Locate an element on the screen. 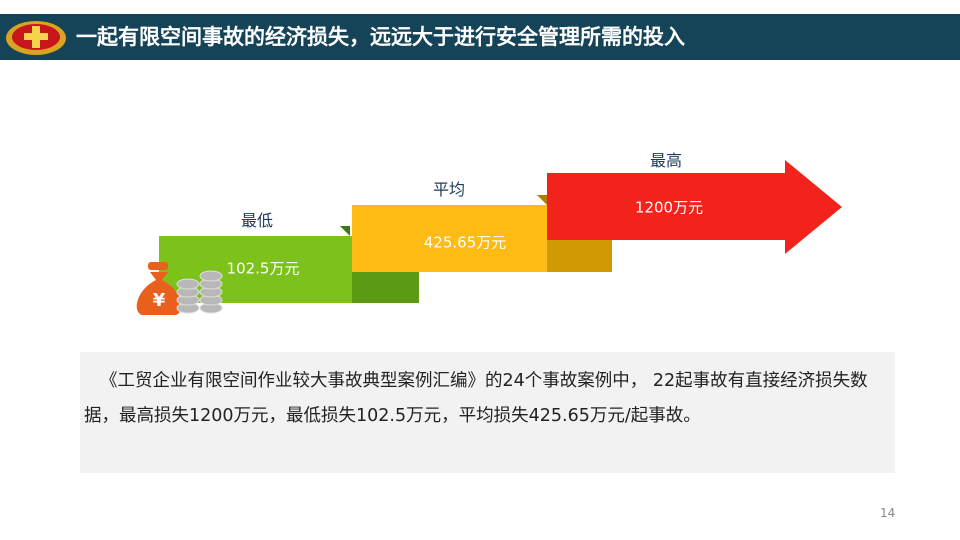  header-bar is located at coordinates (480, 37).